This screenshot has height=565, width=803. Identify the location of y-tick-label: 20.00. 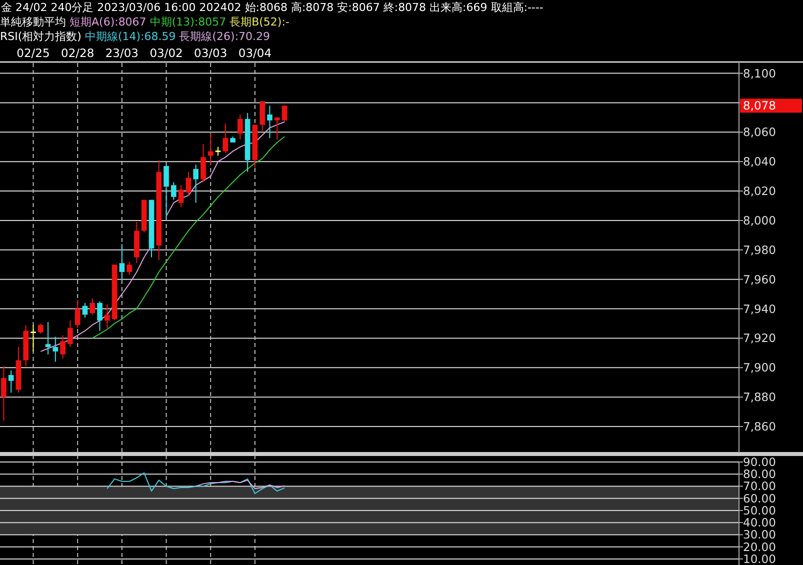
(759, 547).